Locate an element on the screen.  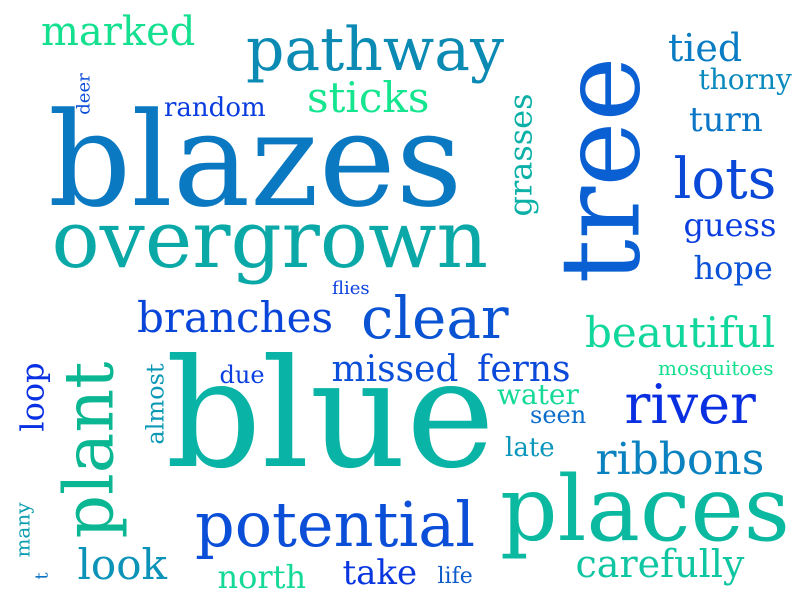
word-clear: clear is located at coordinates (435, 318).